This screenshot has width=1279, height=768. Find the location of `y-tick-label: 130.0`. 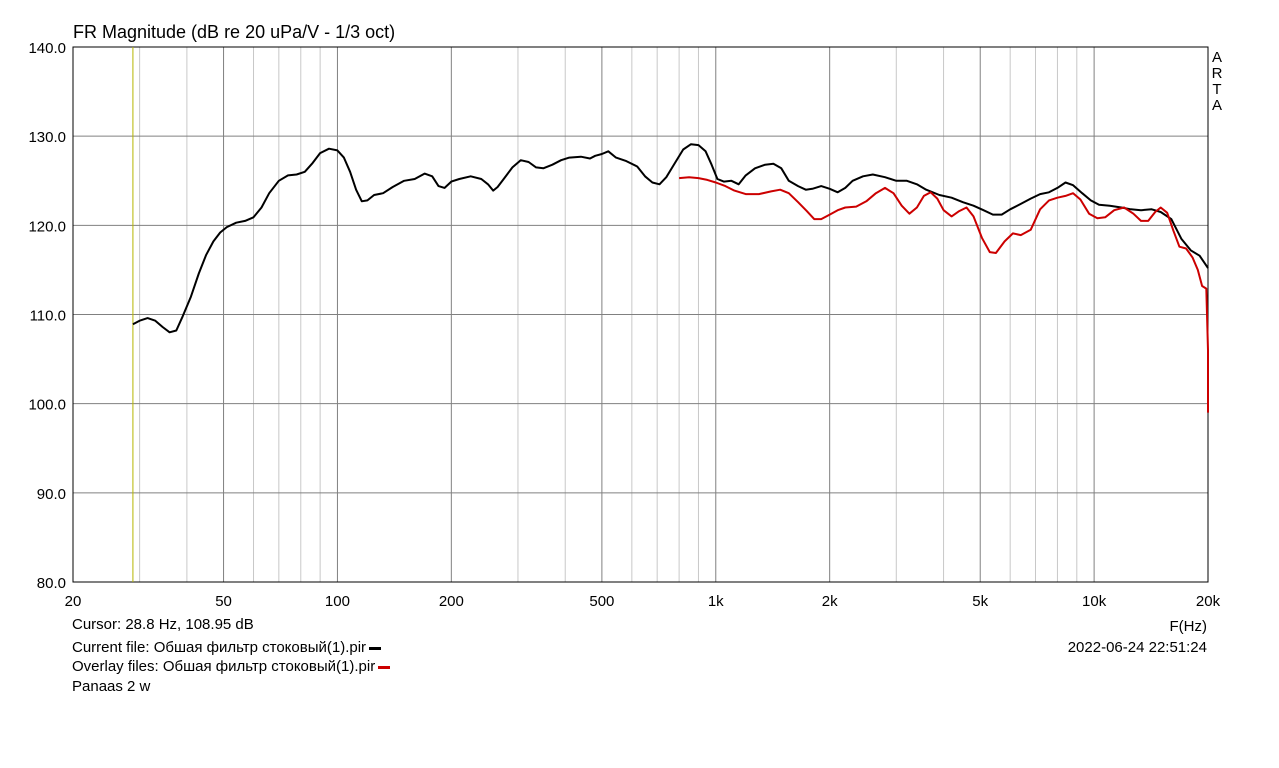

y-tick-label: 130.0 is located at coordinates (47, 137).